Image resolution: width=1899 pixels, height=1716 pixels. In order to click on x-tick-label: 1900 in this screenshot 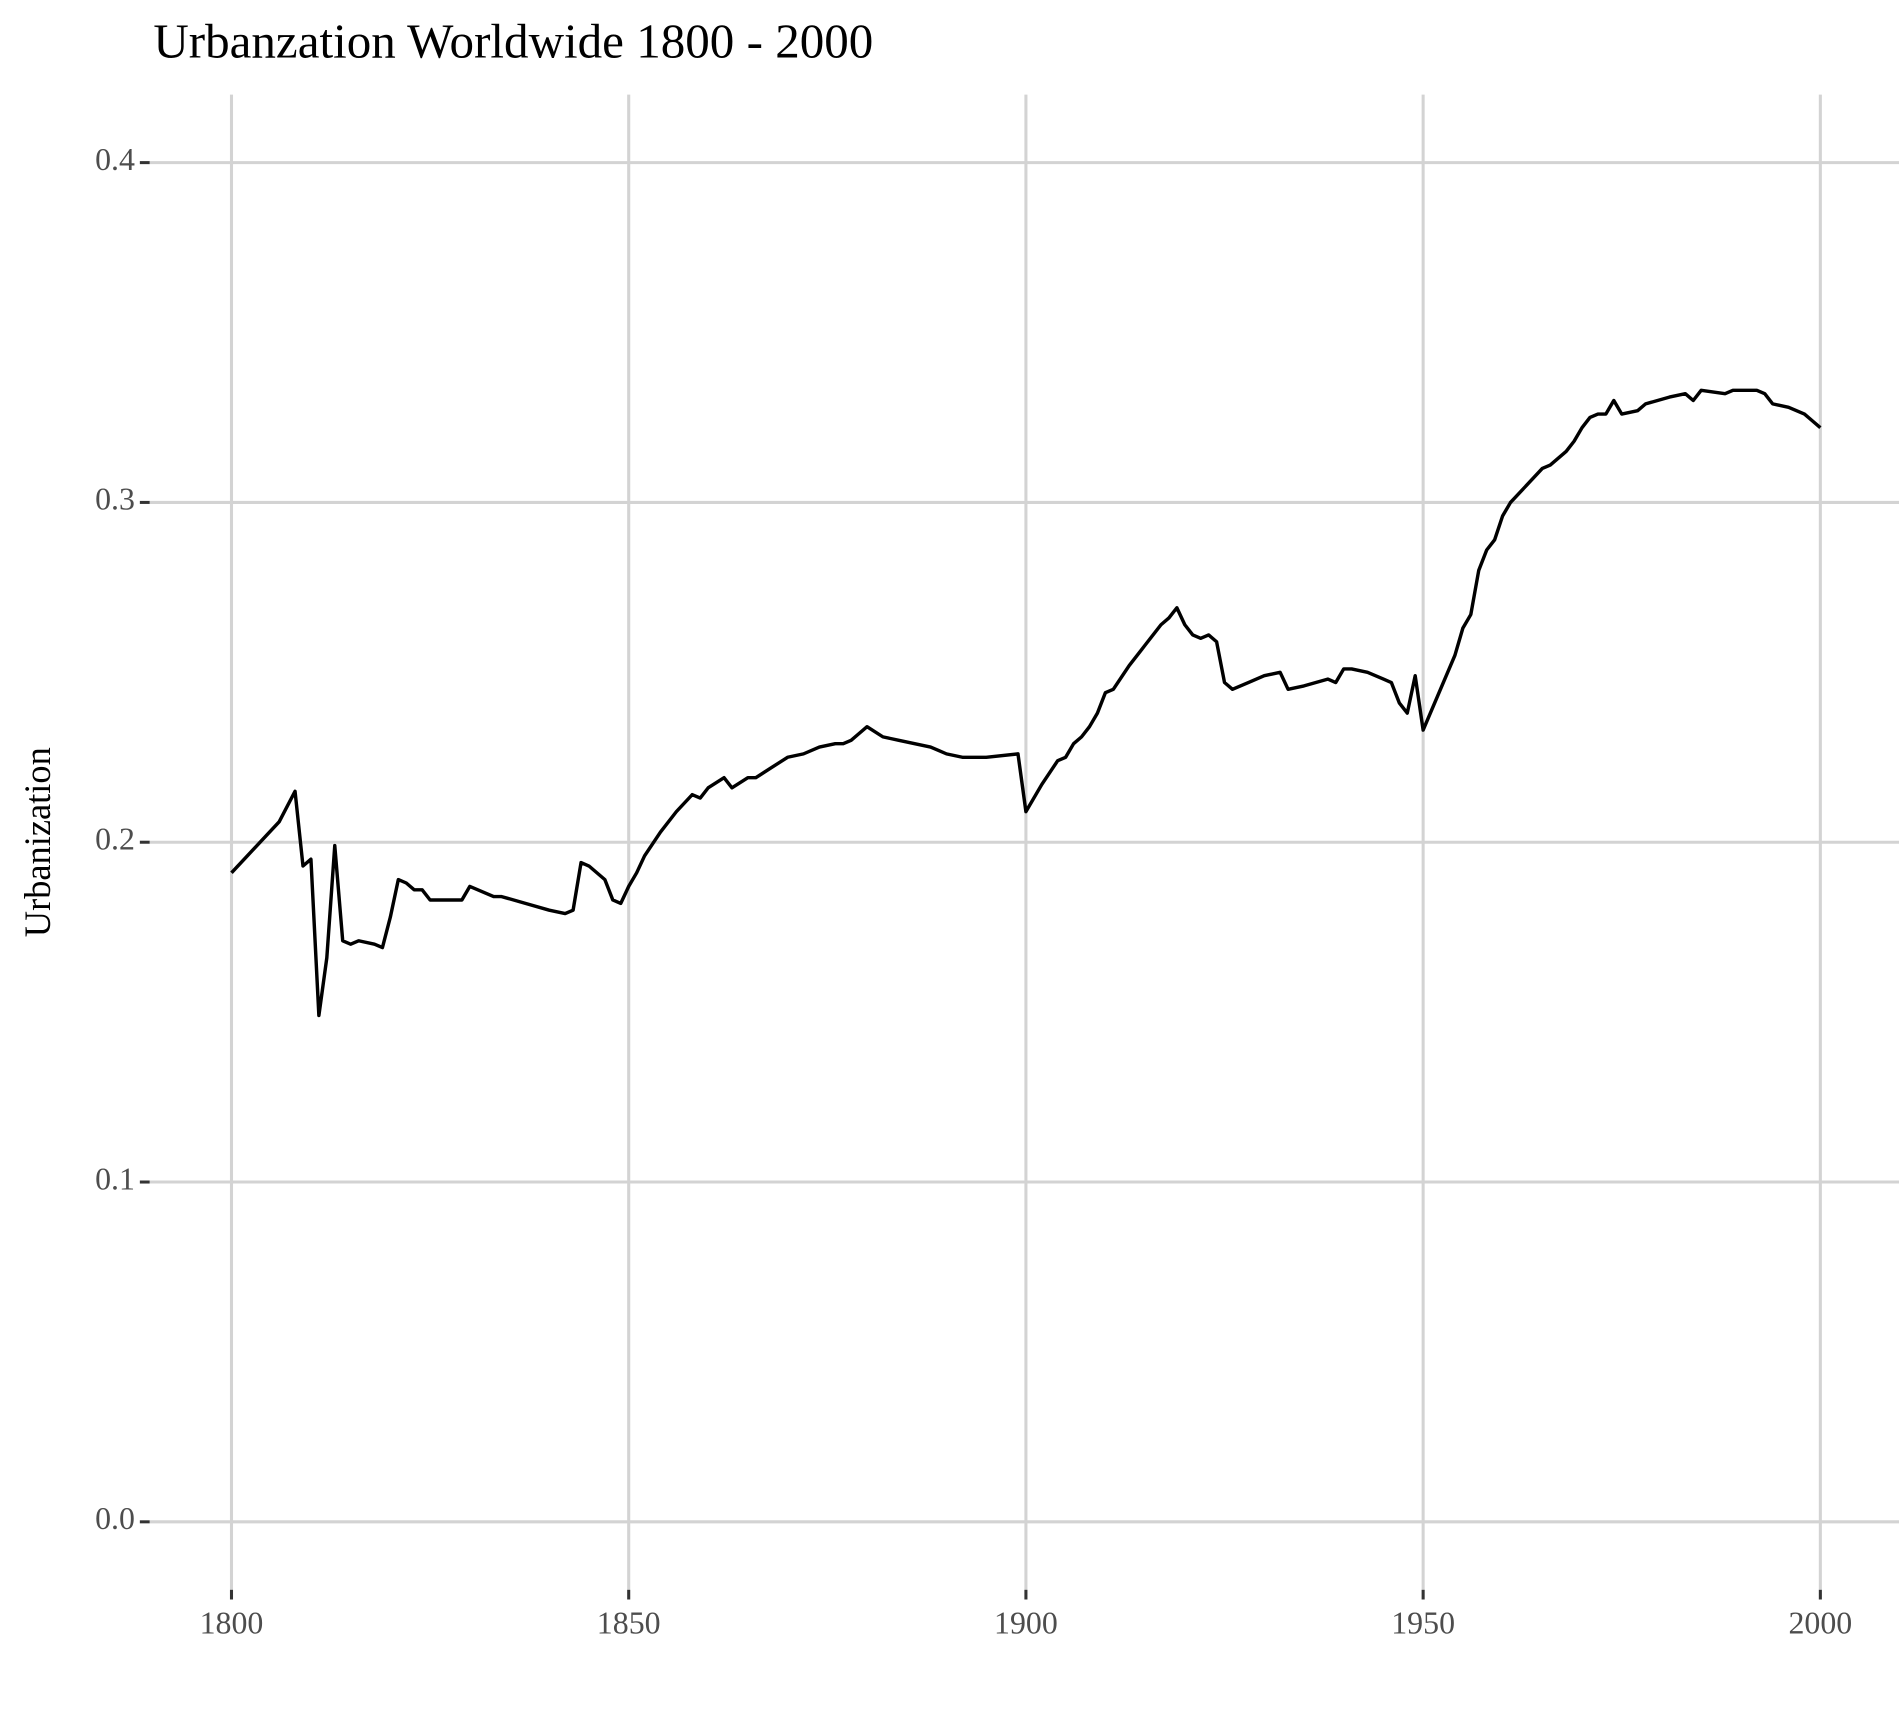, I will do `click(1026, 1623)`.